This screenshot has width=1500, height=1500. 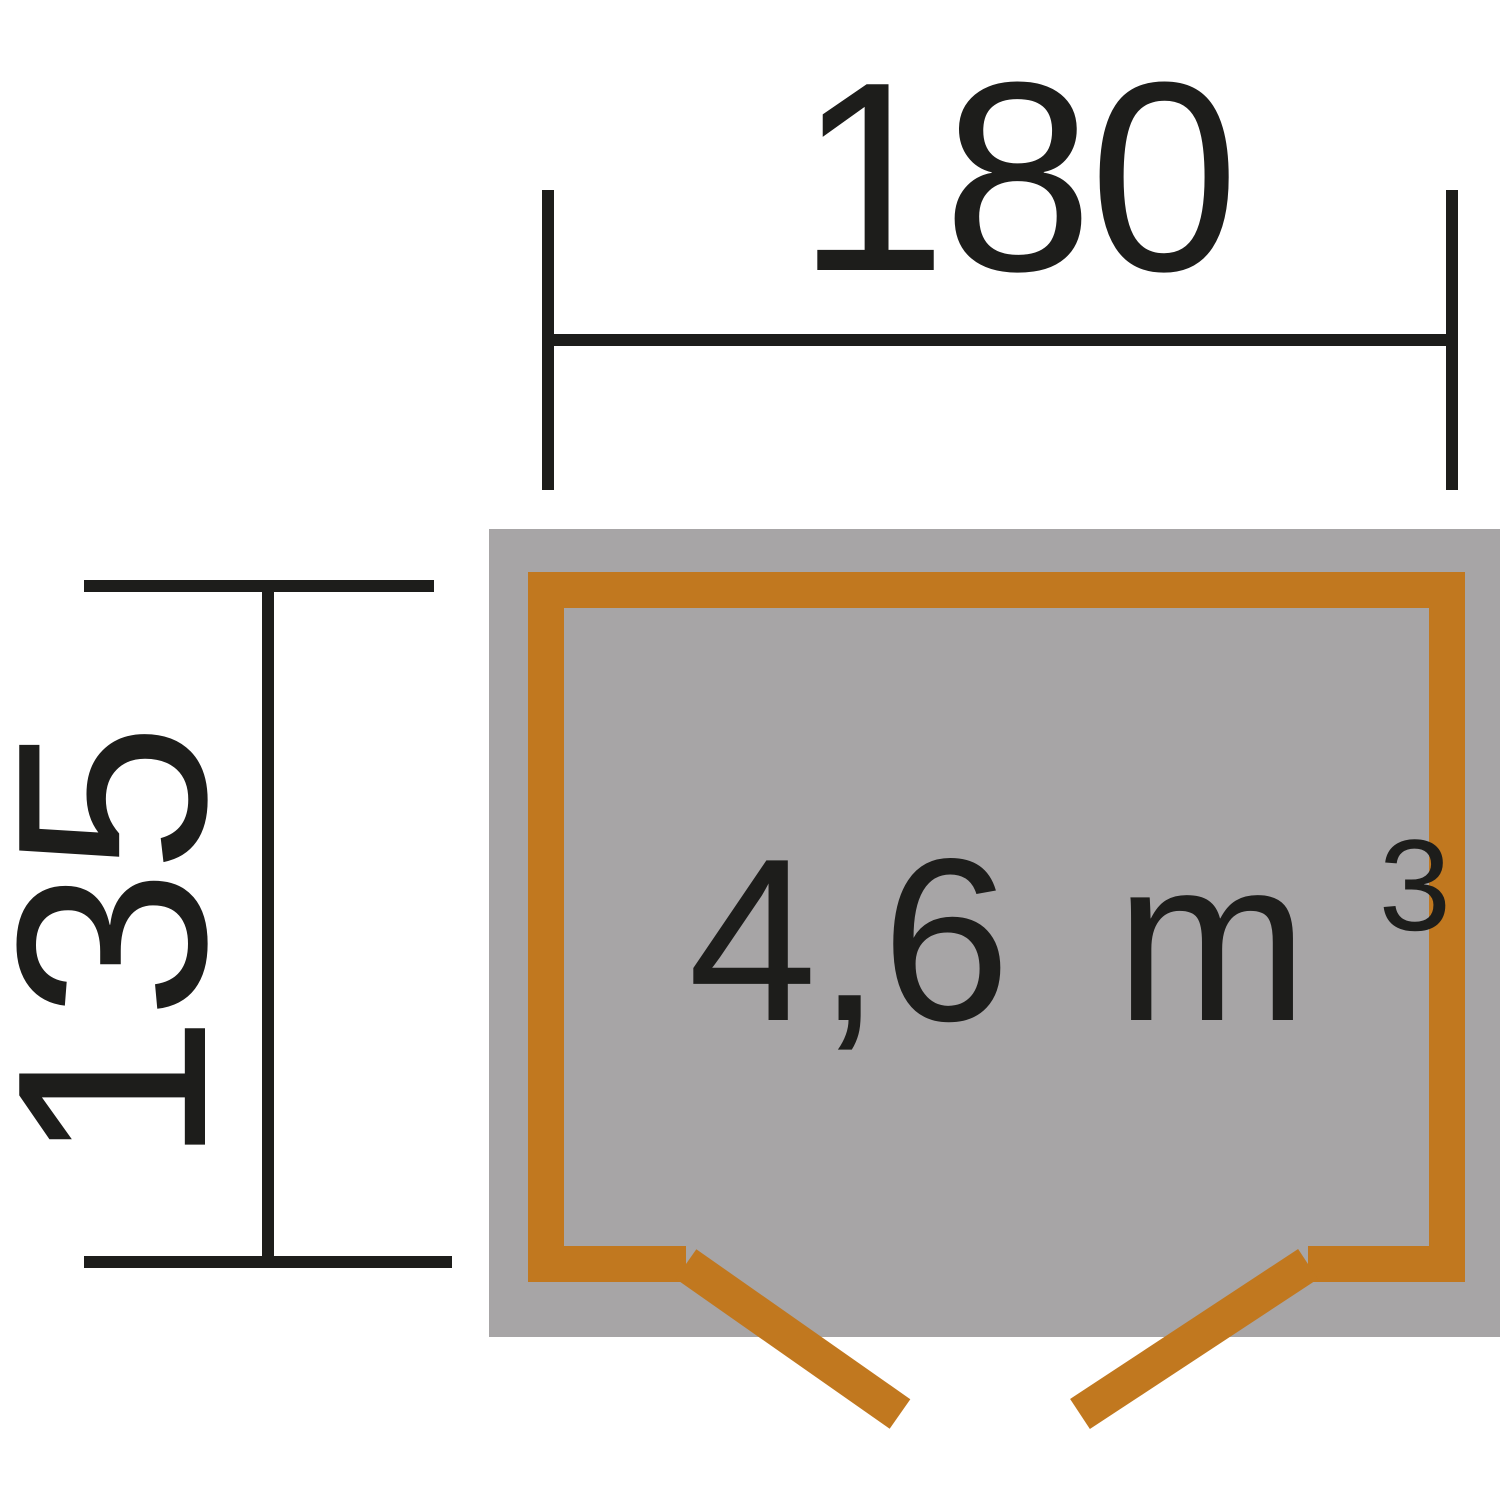 What do you see at coordinates (1415, 885) in the screenshot?
I see `volume-exponent: 3` at bounding box center [1415, 885].